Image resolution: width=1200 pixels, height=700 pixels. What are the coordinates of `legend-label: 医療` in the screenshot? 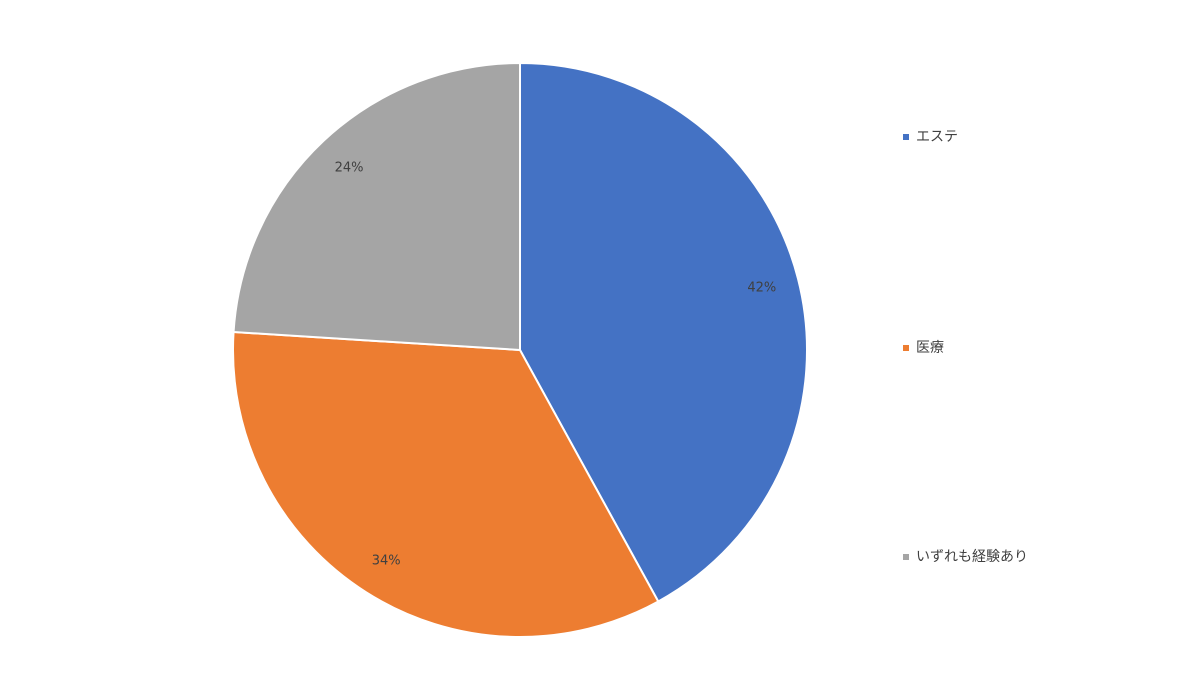 It's located at (930, 347).